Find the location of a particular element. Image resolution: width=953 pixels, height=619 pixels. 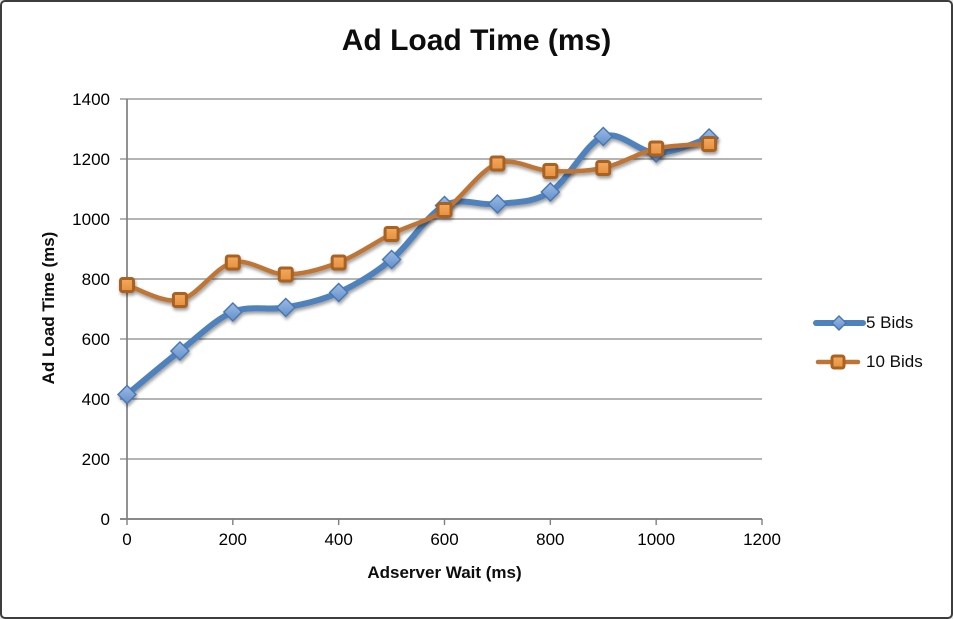

x-tick-label: 800 is located at coordinates (550, 539).